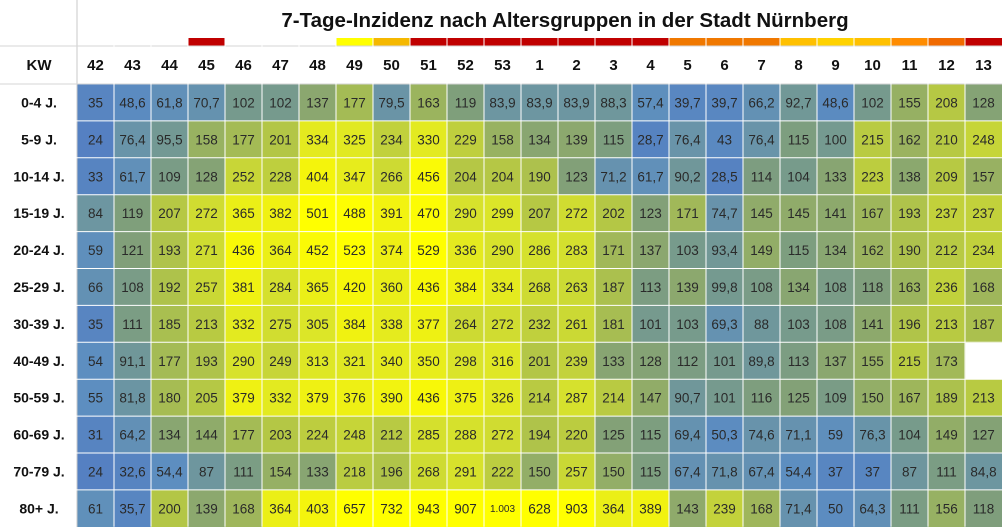 The height and width of the screenshot is (527, 1002). What do you see at coordinates (280, 139) in the screenshot?
I see `cell-value: 201` at bounding box center [280, 139].